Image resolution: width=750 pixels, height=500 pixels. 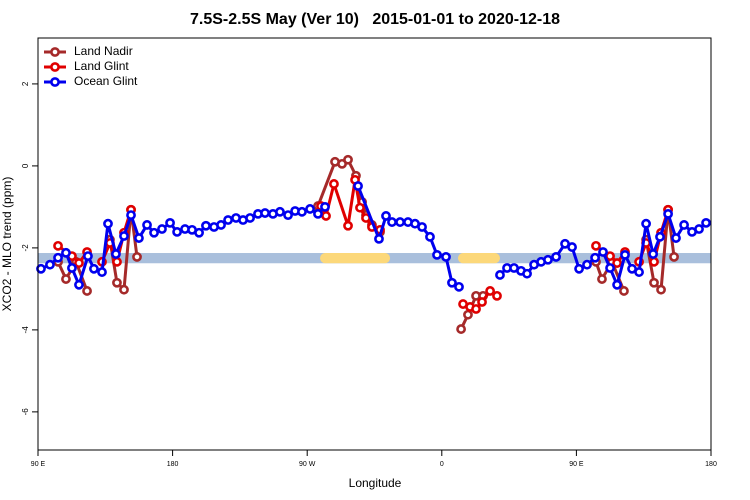 What do you see at coordinates (442, 464) in the screenshot?
I see `x-tick-label: 0` at bounding box center [442, 464].